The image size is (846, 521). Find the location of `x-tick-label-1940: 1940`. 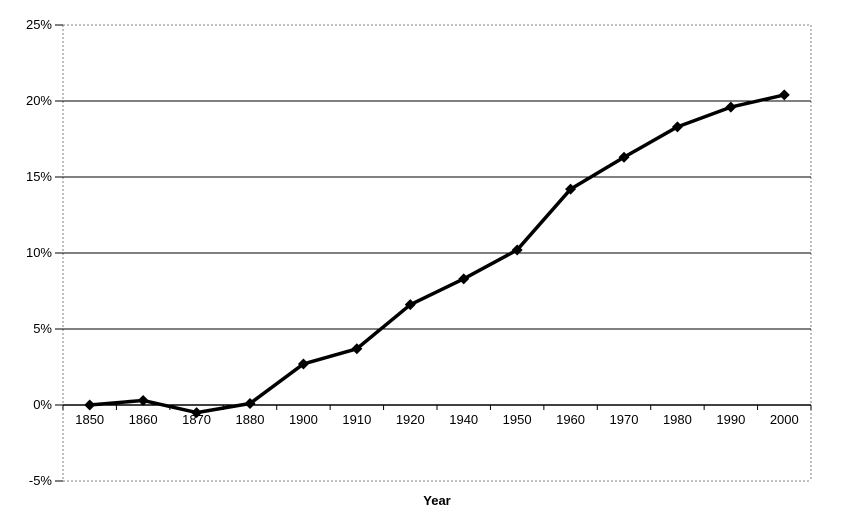

x-tick-label-1940: 1940 is located at coordinates (464, 419).